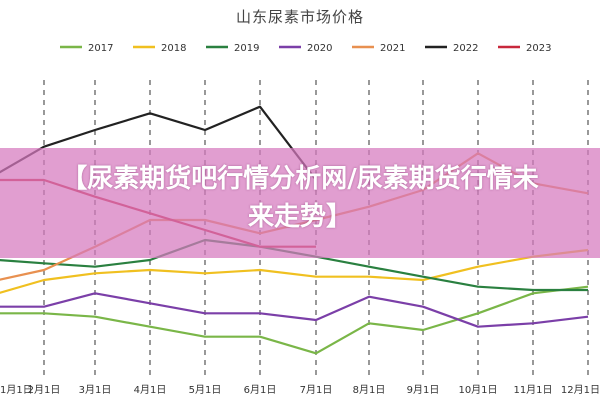 The height and width of the screenshot is (400, 600). What do you see at coordinates (423, 390) in the screenshot?
I see `x-tick-label-8: 9月1日` at bounding box center [423, 390].